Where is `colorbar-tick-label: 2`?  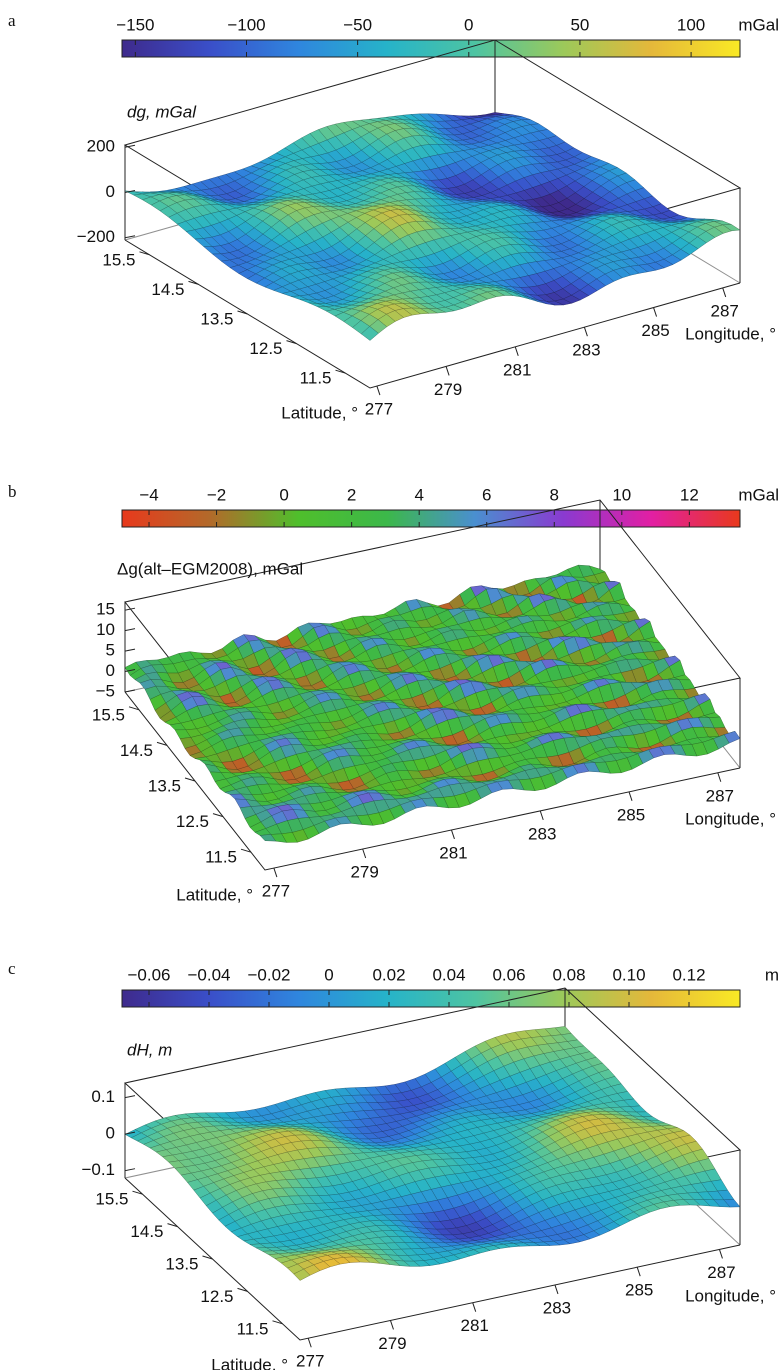 colorbar-tick-label: 2 is located at coordinates (351, 494).